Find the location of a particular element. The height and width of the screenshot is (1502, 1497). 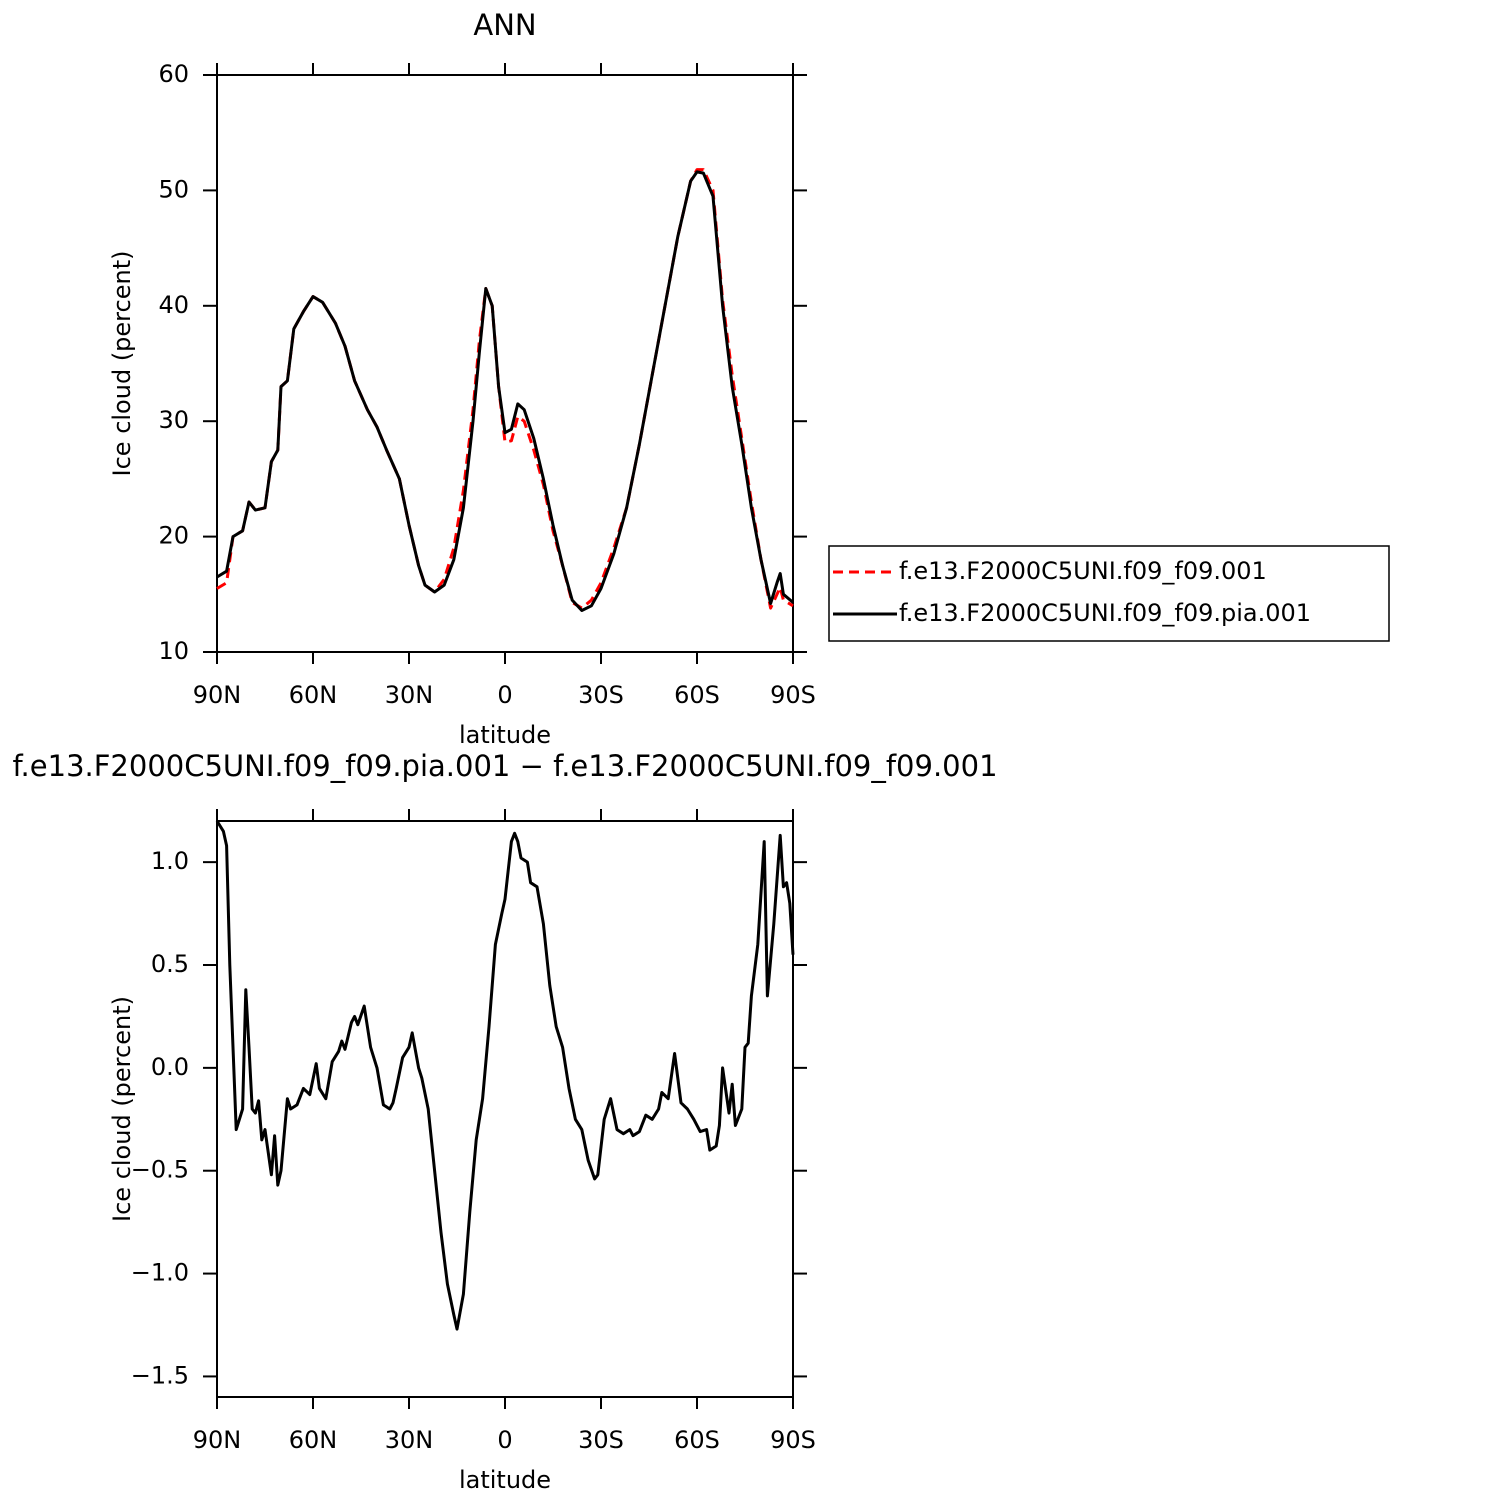

y-tick-label: 30 is located at coordinates (173, 420).